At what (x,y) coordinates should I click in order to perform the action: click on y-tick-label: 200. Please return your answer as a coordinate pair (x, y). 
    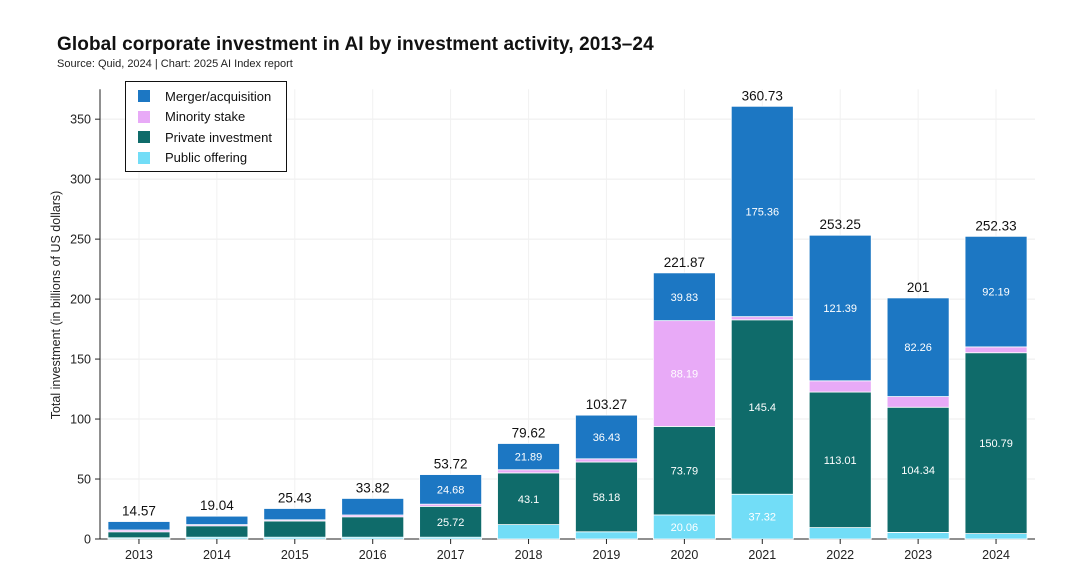
    Looking at the image, I should click on (80, 300).